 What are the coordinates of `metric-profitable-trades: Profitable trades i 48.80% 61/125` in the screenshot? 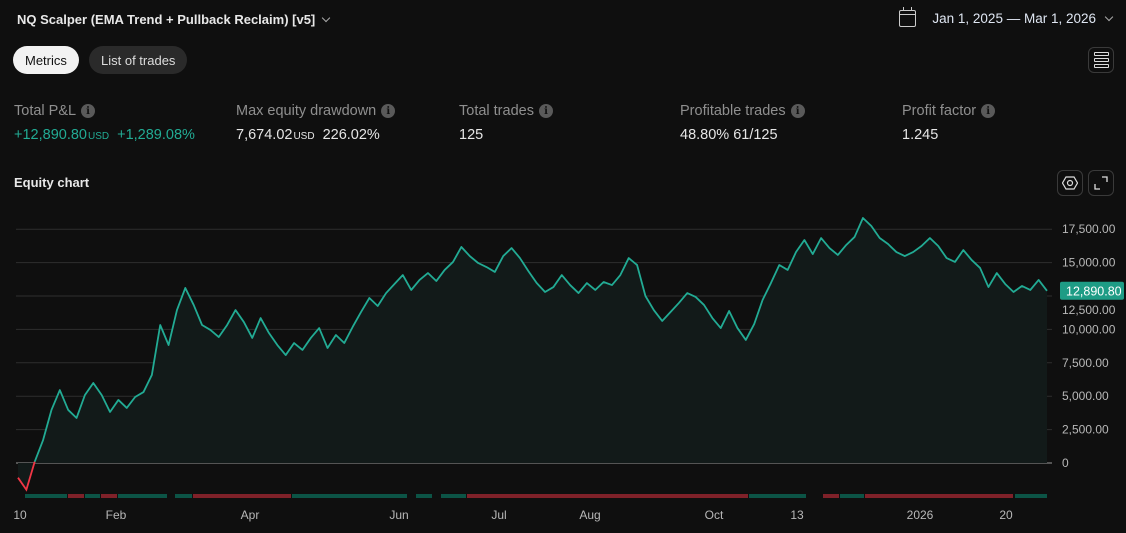 It's located at (742, 123).